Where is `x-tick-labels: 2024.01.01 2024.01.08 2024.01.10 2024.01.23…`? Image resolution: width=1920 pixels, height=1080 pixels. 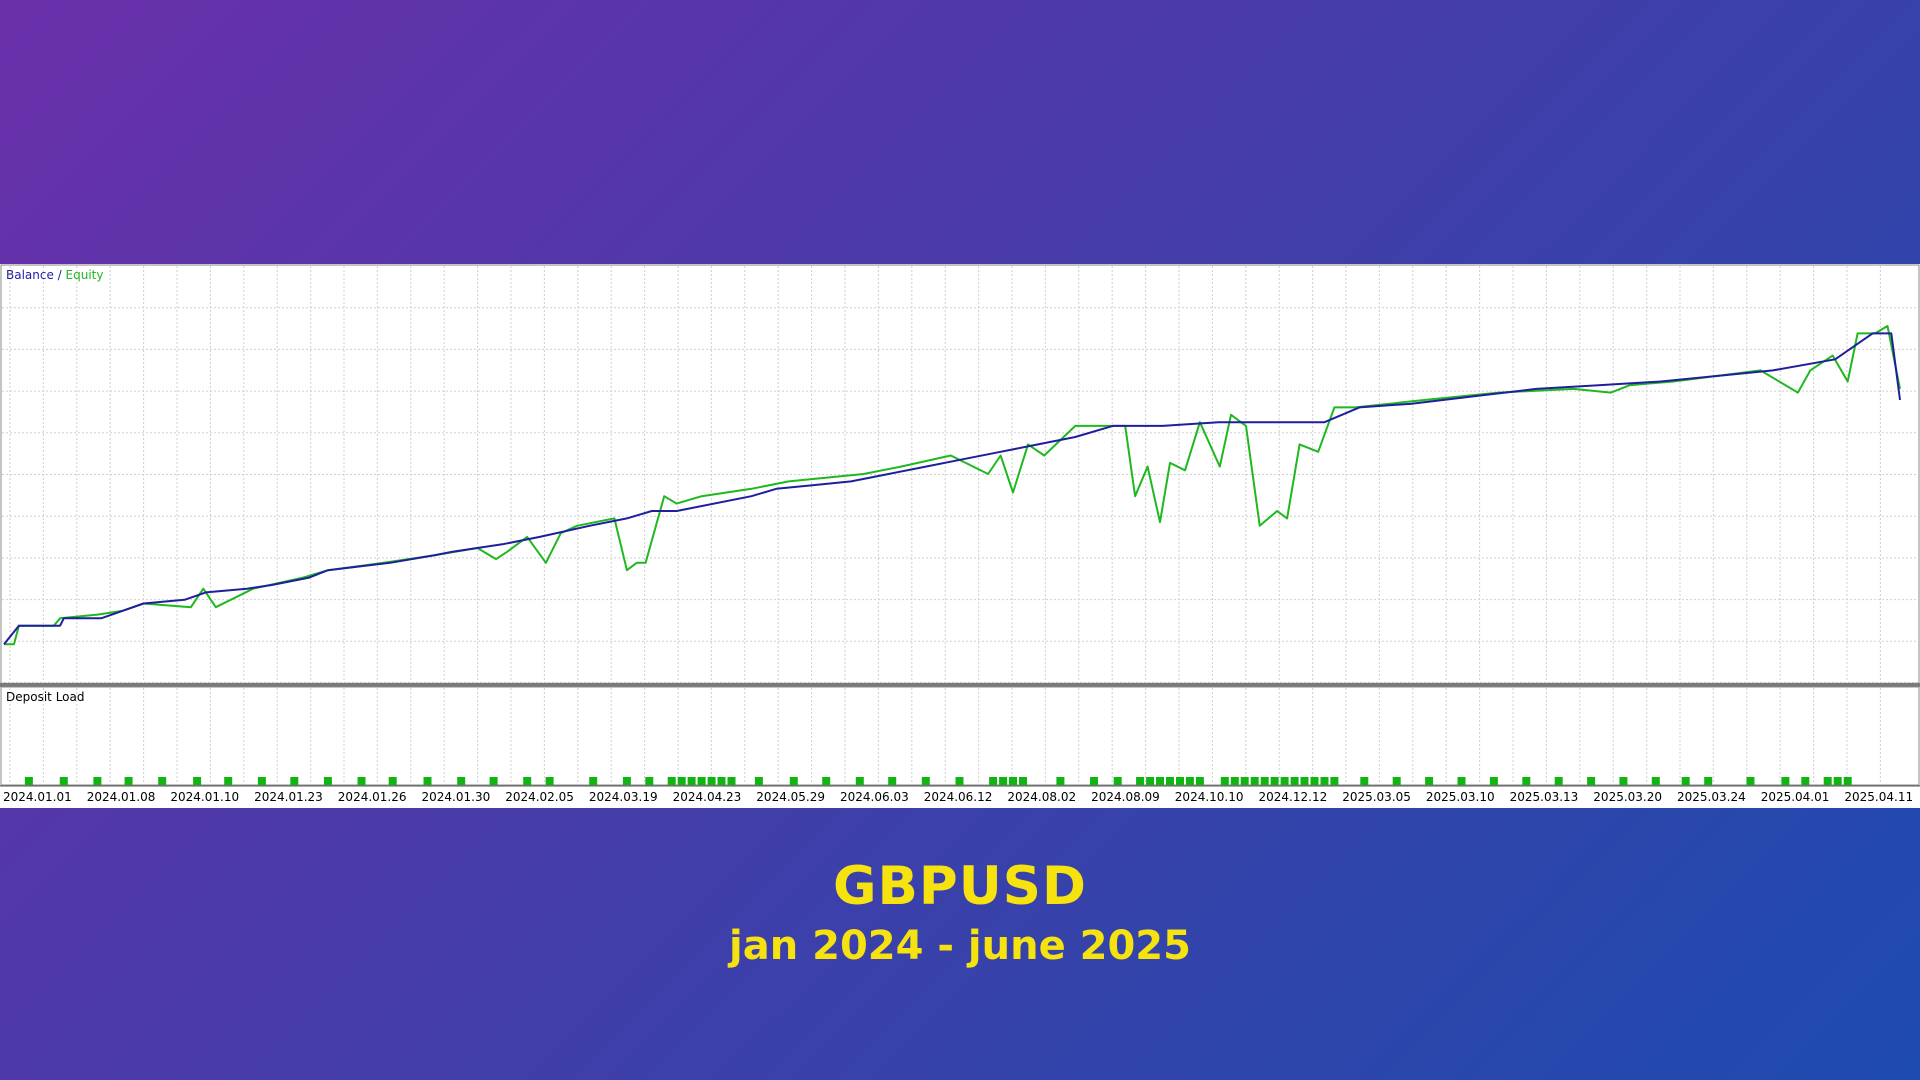 x-tick-labels: 2024.01.01 2024.01.08 2024.01.10 2024.01.23… is located at coordinates (958, 797).